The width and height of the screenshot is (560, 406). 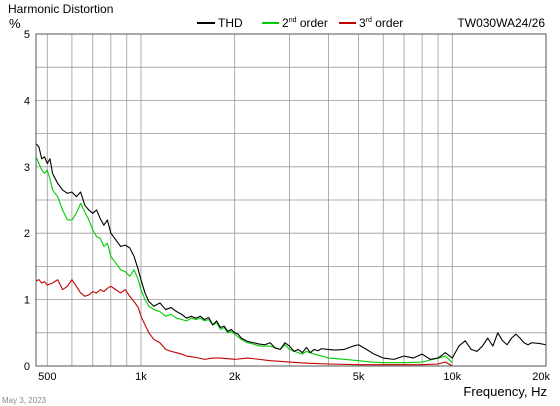 I want to click on x-axis-label: Frequency, Hz, so click(x=505, y=391).